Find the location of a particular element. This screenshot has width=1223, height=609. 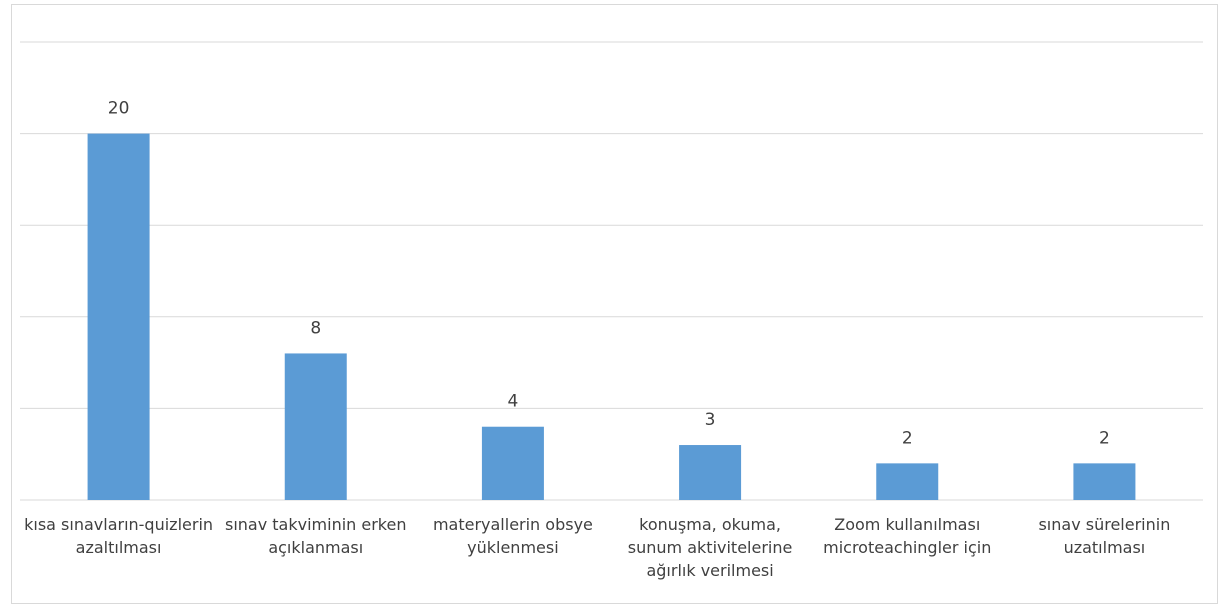

x-tick-label: materyallerin obsye yüklenmesi is located at coordinates (512, 536).